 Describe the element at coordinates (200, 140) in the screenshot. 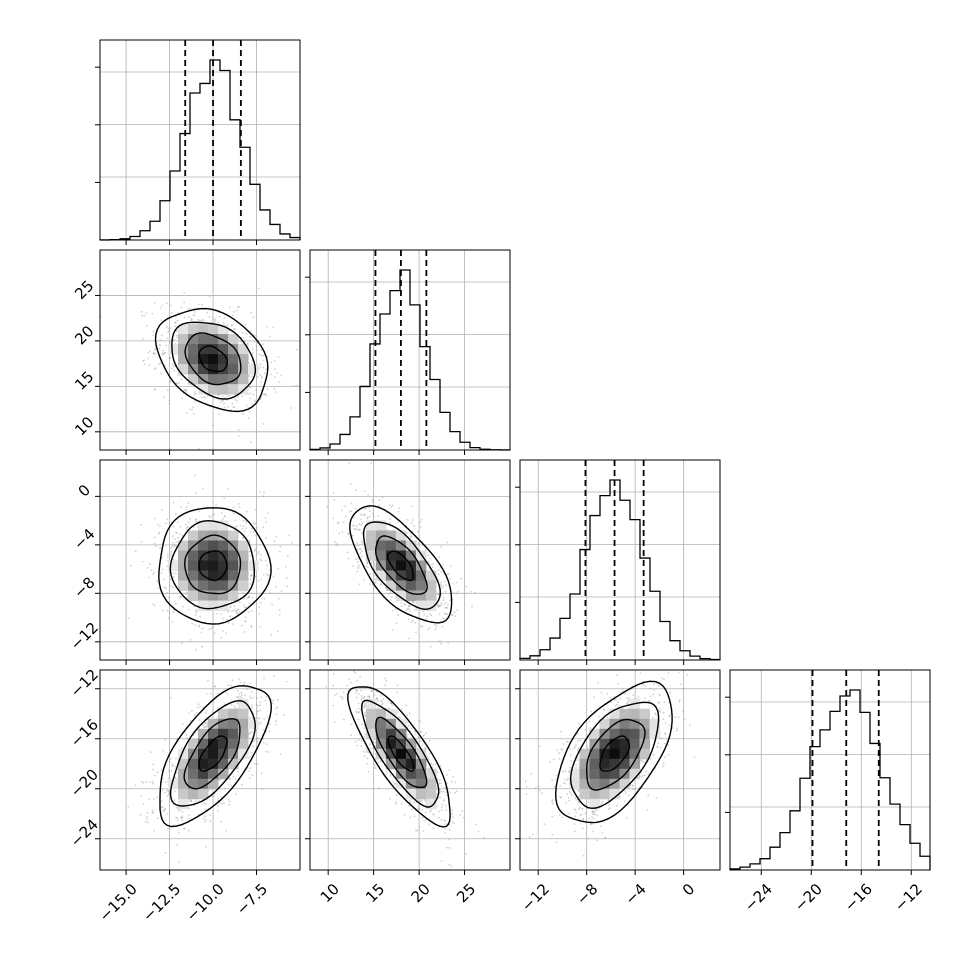

I see `panel-frame` at that location.